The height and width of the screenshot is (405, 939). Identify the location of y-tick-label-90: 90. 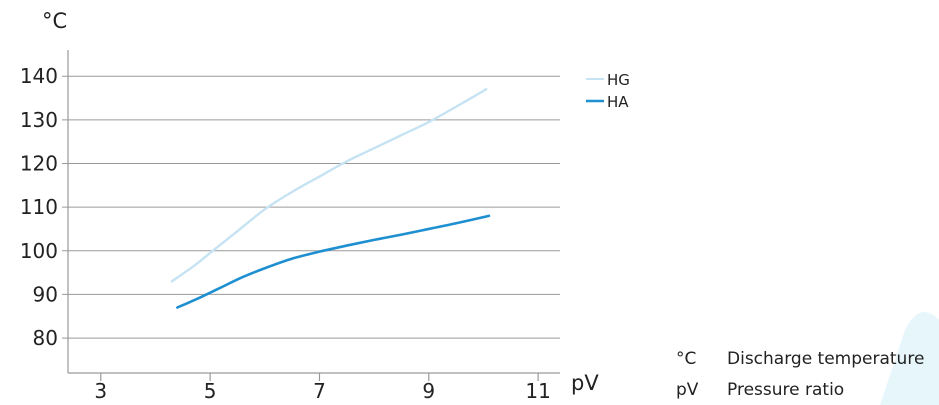
(45, 294).